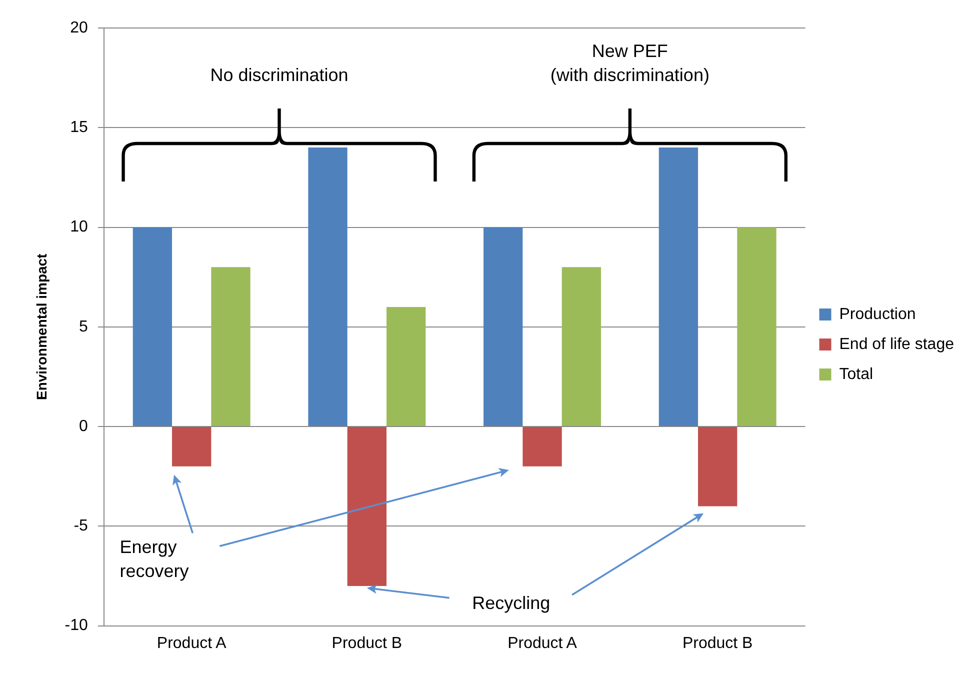 Image resolution: width=976 pixels, height=673 pixels. I want to click on y-tick-label: 15, so click(79, 127).